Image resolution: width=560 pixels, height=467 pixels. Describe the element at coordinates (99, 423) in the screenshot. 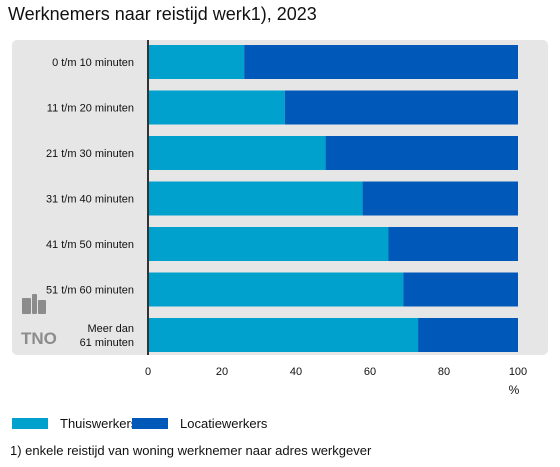

I see `legend-label-thuiswerkers: Thuiswerkers` at that location.